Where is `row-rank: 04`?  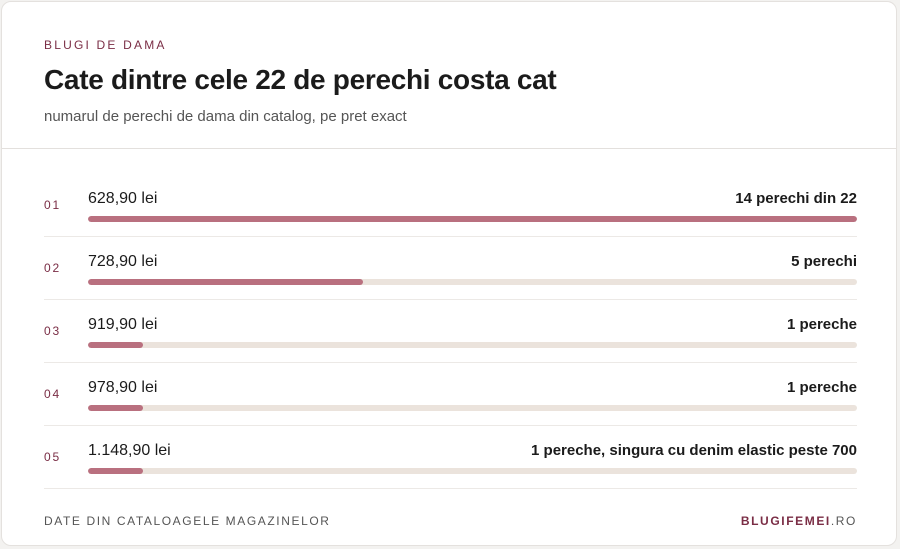
row-rank: 04 is located at coordinates (52, 394).